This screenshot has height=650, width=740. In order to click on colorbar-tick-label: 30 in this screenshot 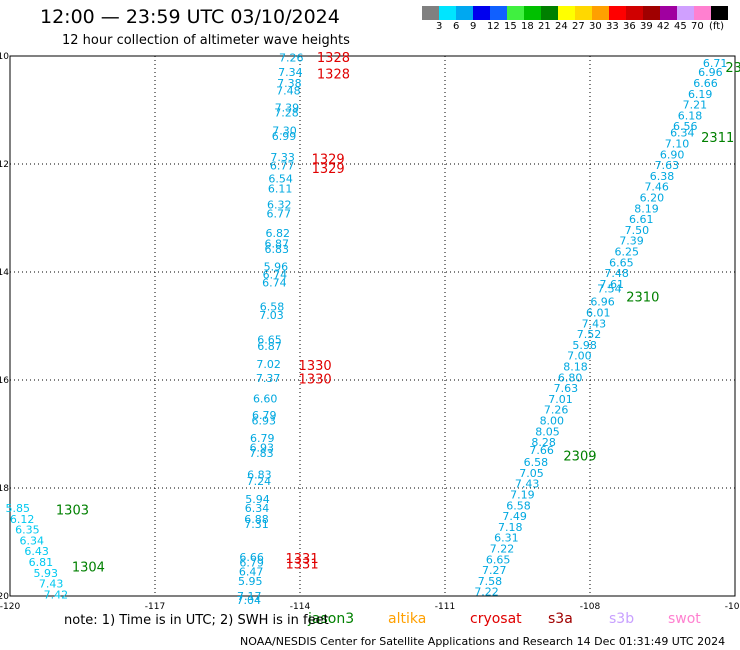, I will do `click(595, 26)`.